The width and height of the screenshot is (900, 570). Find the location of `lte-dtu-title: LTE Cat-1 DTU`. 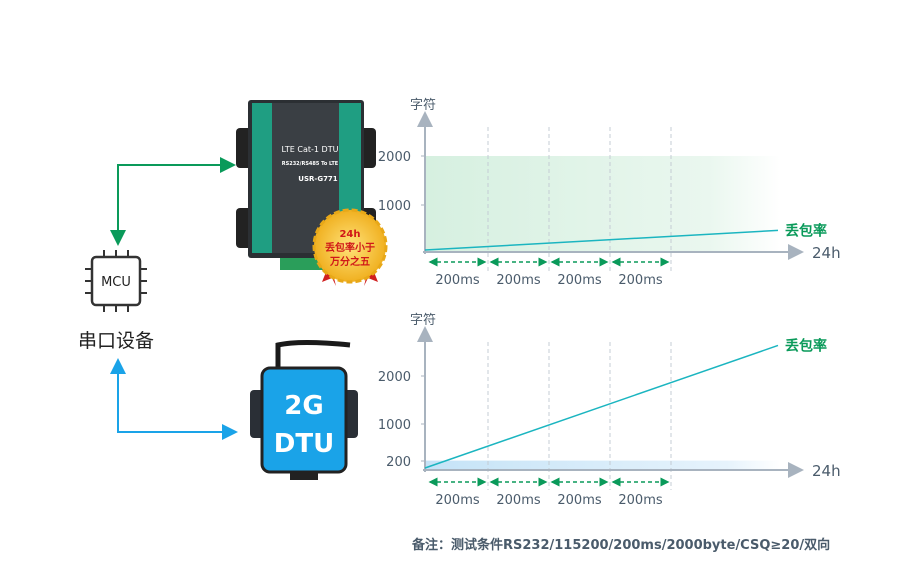

lte-dtu-title: LTE Cat-1 DTU is located at coordinates (310, 149).